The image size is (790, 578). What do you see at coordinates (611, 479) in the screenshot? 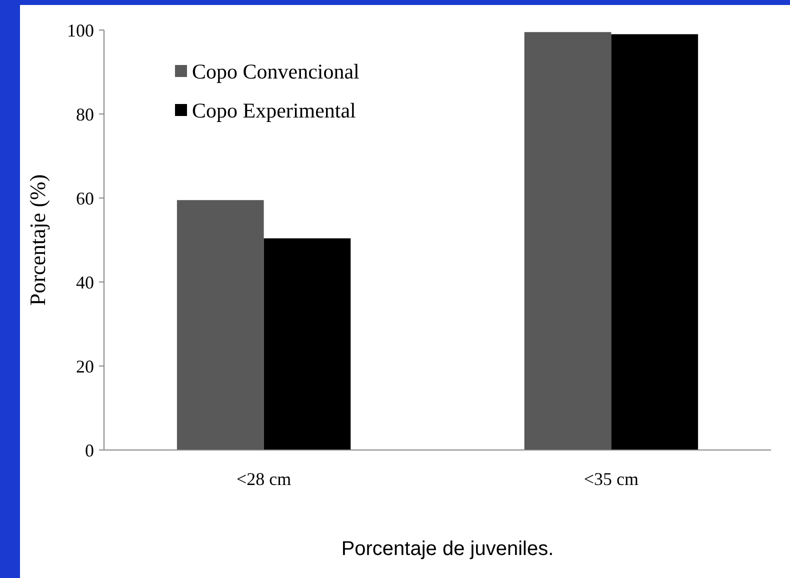
I see `x-tick-label: <35 cm` at bounding box center [611, 479].